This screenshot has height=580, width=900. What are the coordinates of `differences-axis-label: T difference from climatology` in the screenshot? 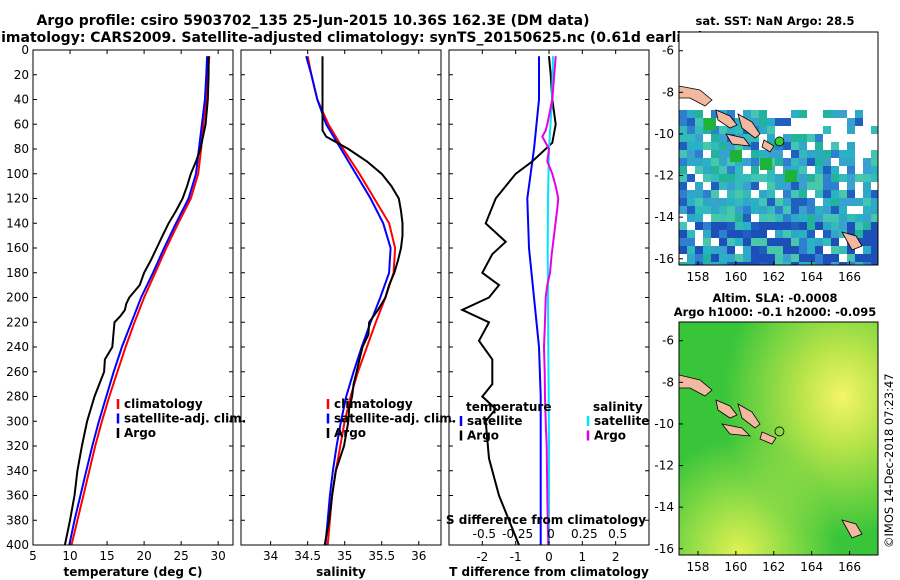 It's located at (549, 572).